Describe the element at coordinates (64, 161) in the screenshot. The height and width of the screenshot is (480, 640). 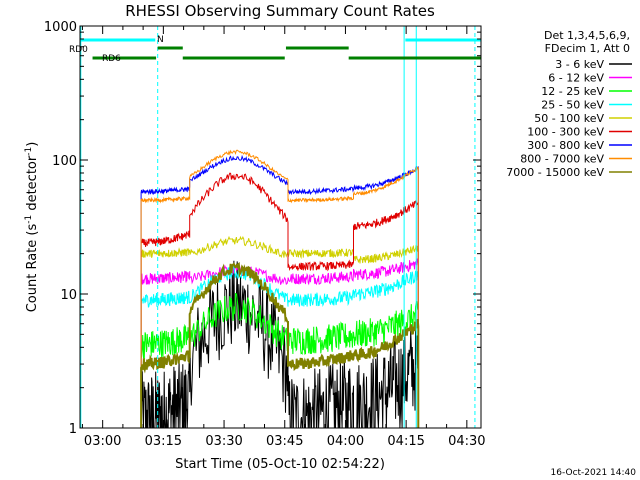
I see `y-tick-label-3: 100` at that location.